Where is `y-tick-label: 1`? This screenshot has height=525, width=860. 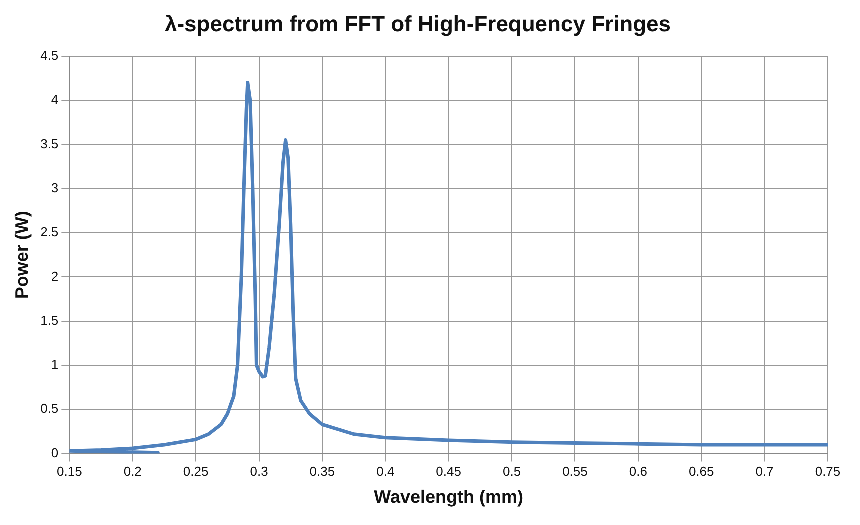
y-tick-label: 1 is located at coordinates (55, 364).